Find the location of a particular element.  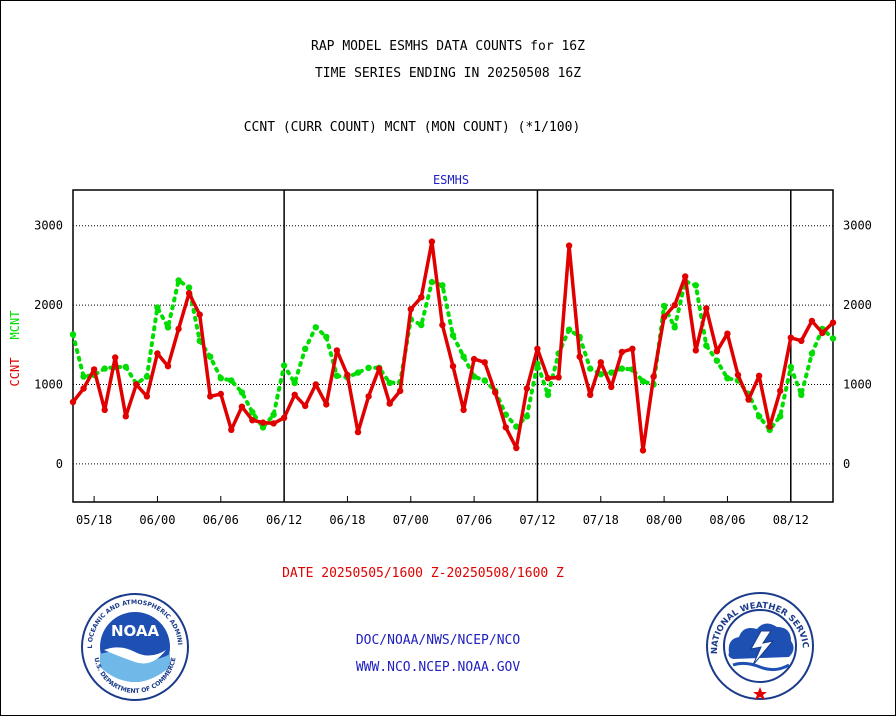

x-tick-label-3: 06/12 is located at coordinates (284, 520).